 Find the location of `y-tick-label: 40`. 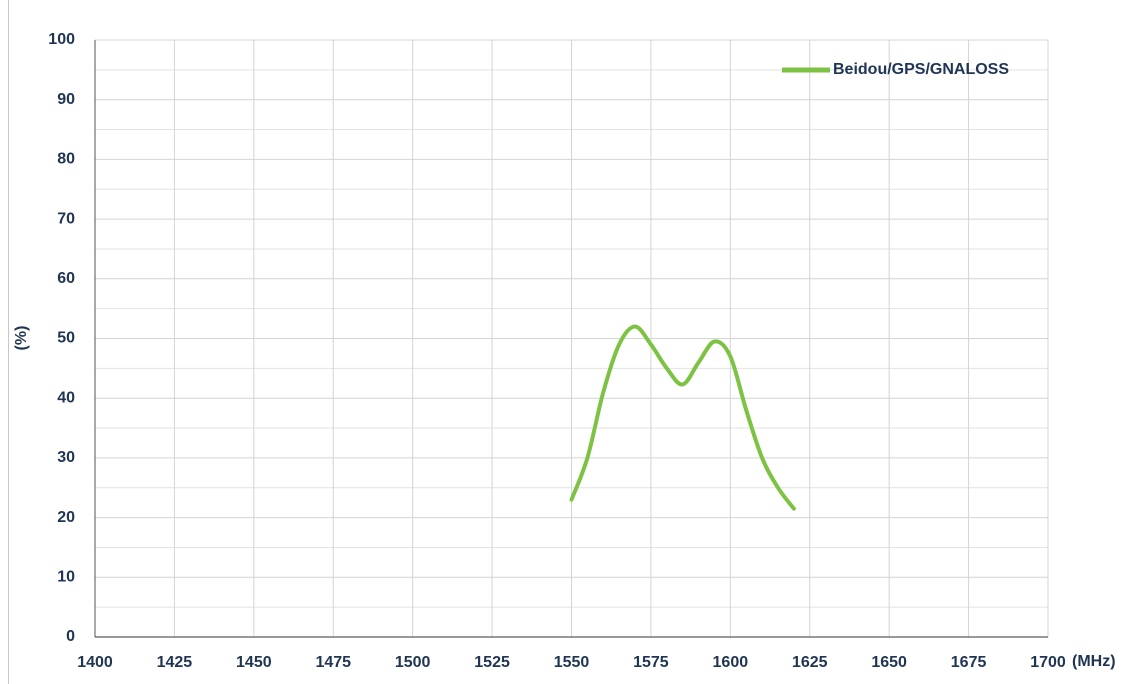

y-tick-label: 40 is located at coordinates (66, 397).